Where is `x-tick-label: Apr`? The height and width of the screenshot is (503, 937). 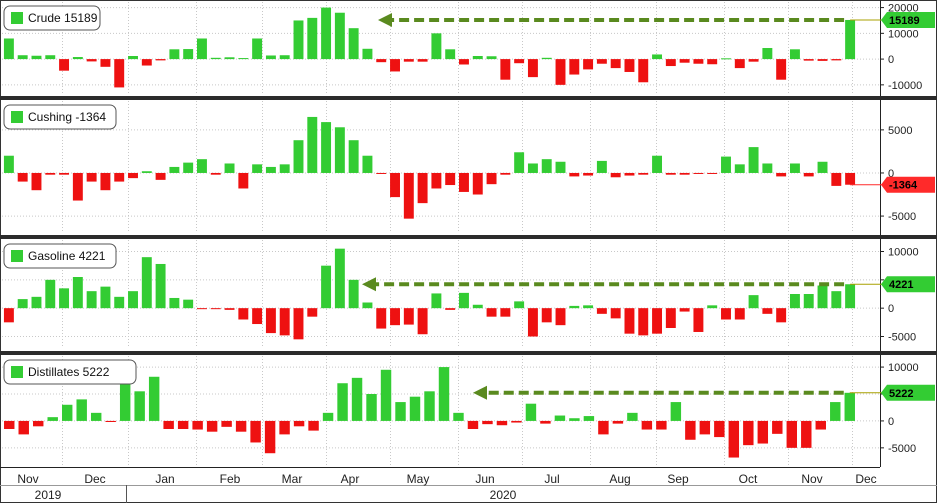 x-tick-label: Apr is located at coordinates (350, 479).